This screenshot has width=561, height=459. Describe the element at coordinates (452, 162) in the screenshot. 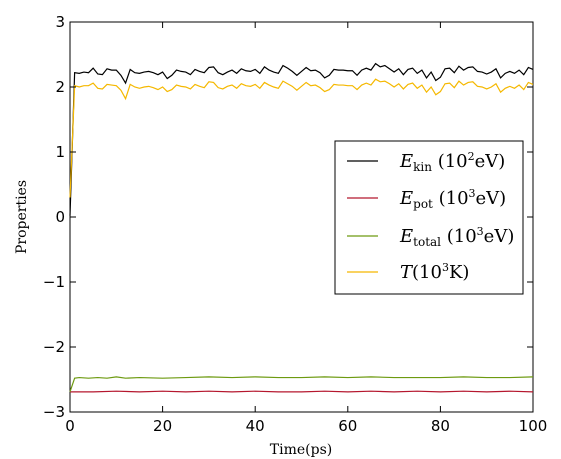

I see `legend-label-0: Ekin (102eV)` at that location.